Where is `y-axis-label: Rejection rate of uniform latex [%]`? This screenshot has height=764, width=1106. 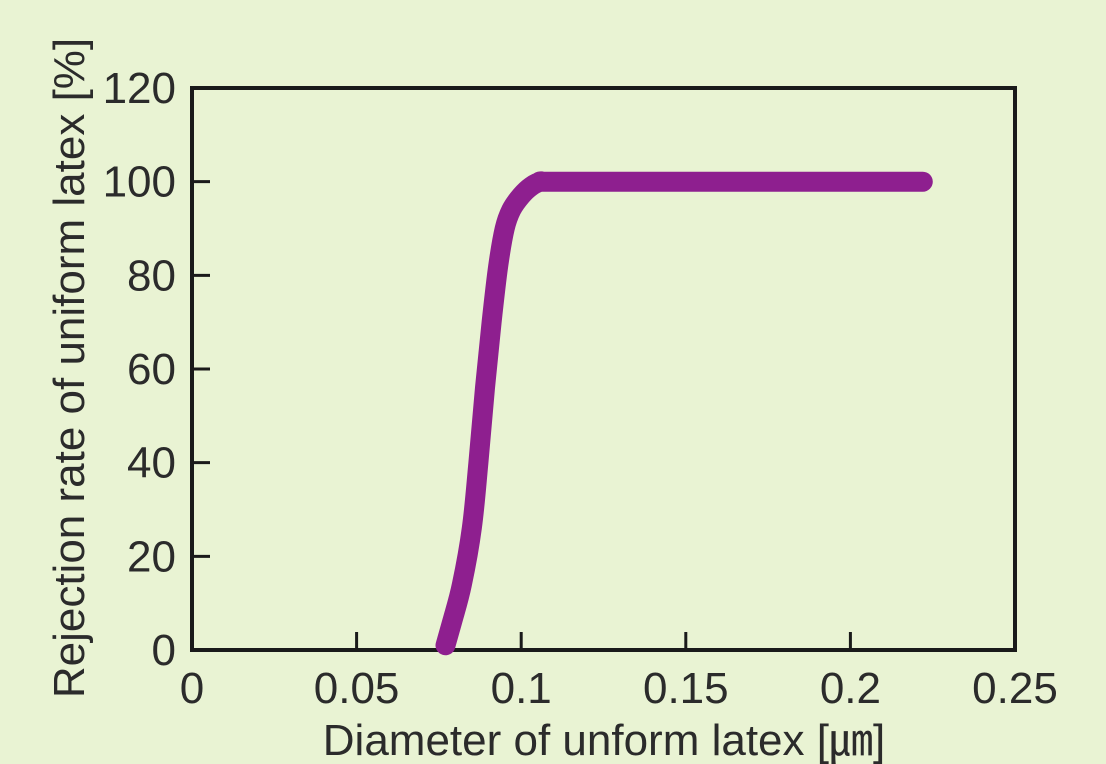 y-axis-label: Rejection rate of uniform latex [%] is located at coordinates (69, 368).